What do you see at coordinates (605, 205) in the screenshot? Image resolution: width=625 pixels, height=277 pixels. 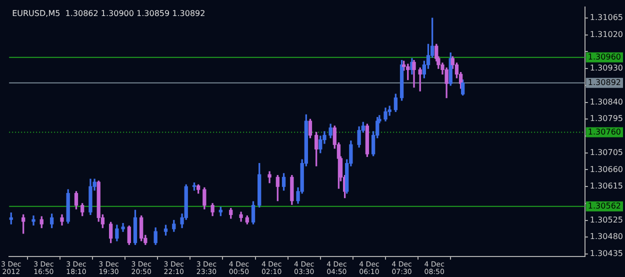 I see `ref-line-label: 1.30562` at bounding box center [605, 205].